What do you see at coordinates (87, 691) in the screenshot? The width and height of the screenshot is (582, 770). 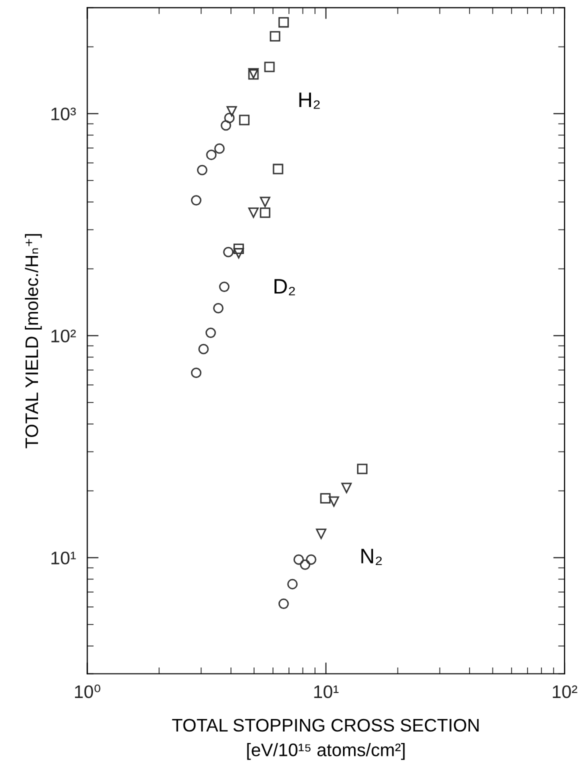 I see `x-tick-label: 10⁰` at bounding box center [87, 691].